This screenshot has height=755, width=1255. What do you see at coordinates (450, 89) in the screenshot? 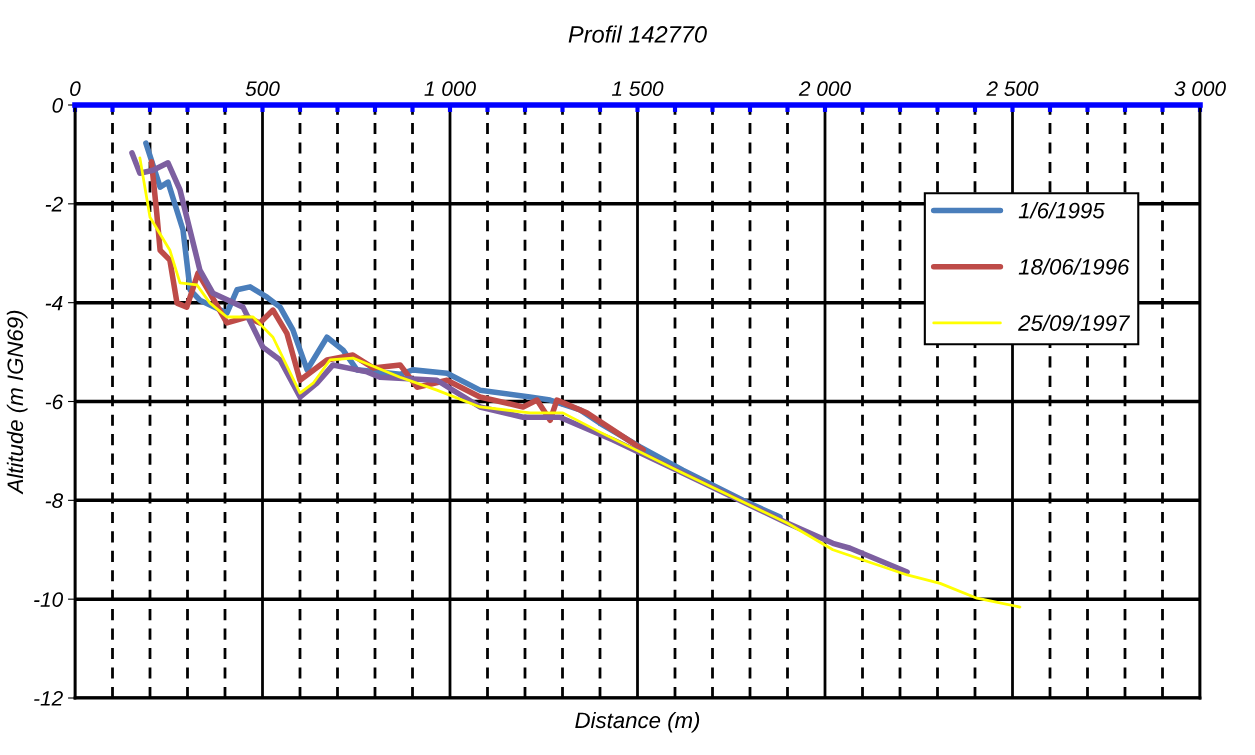
I see `x-tick-label: 1 000` at bounding box center [450, 89].